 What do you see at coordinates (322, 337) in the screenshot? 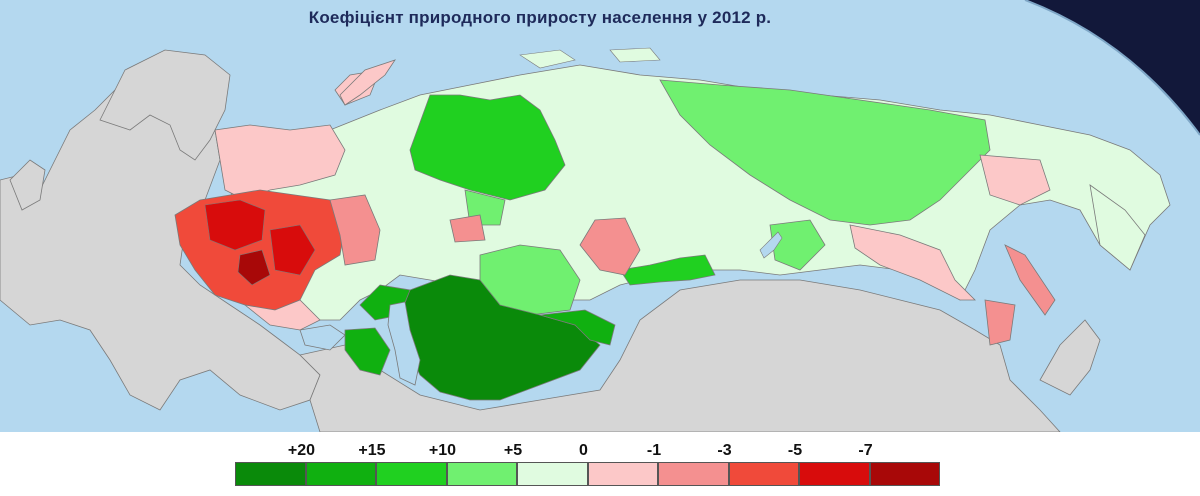
I see `black-sea` at bounding box center [322, 337].